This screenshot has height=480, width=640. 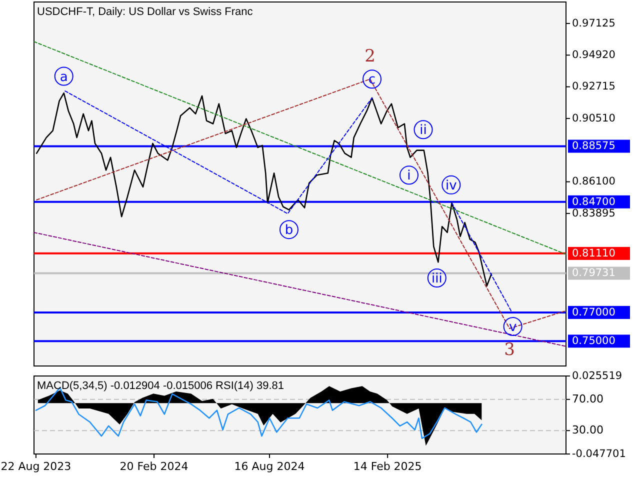 I want to click on ref-line-label: 0.75000, so click(x=594, y=341).